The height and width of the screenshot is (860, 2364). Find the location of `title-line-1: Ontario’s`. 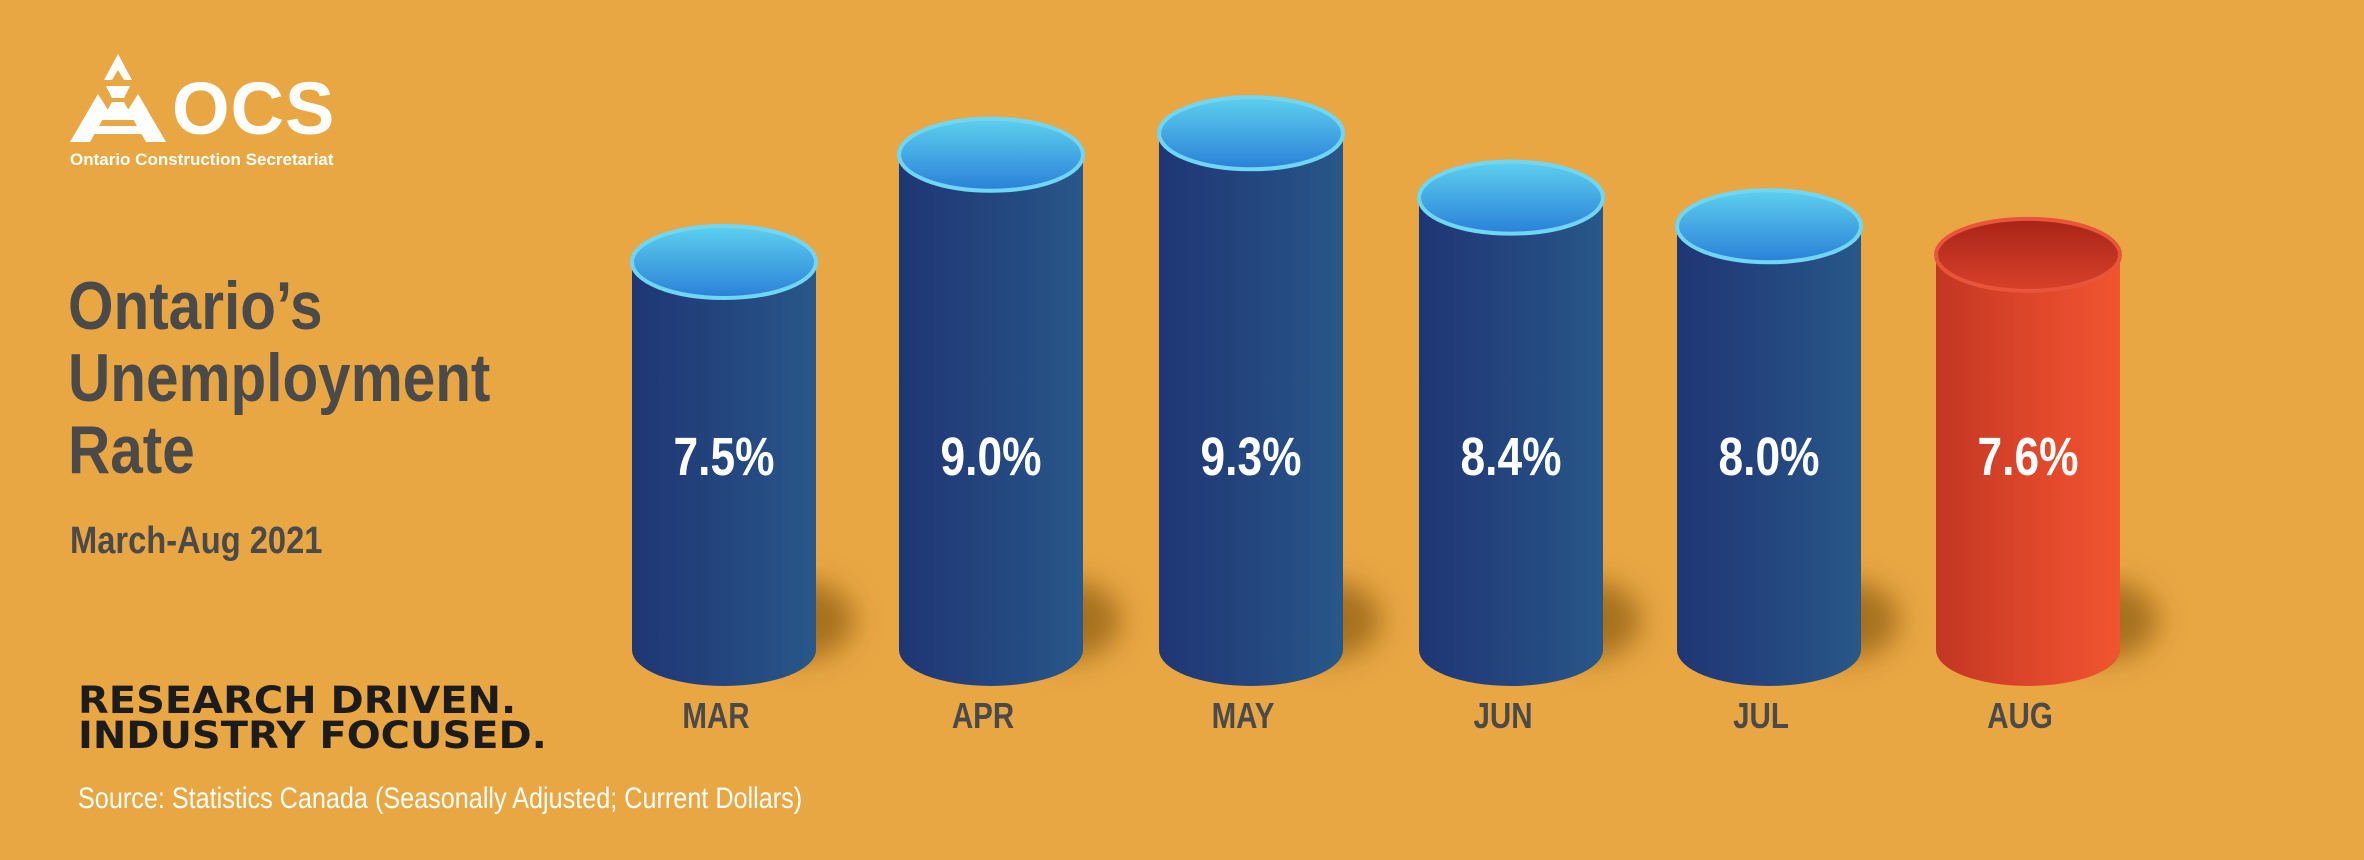

title-line-1: Ontario’s is located at coordinates (195, 306).